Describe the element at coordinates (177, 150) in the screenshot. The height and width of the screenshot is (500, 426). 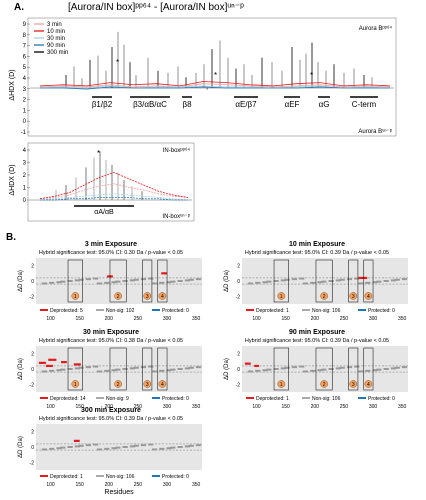
I see `bottom-label-pp64: IN-boxᵖᵖ⁶⁴` at that location.